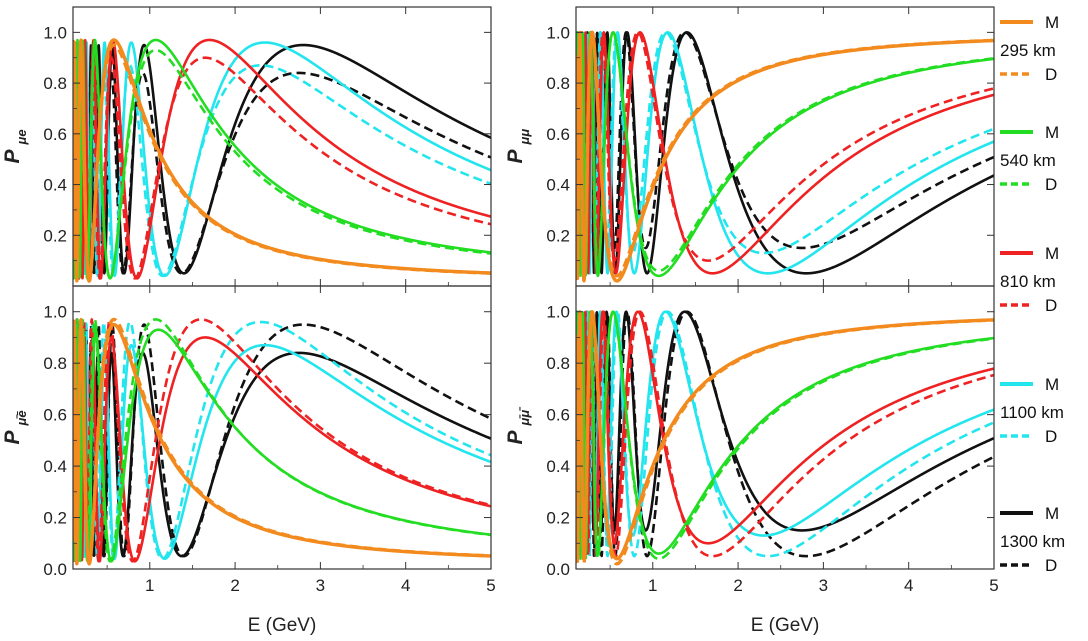 The image size is (1088, 641). I want to click on legend-group: M 1100 km D, so click(1032, 410).